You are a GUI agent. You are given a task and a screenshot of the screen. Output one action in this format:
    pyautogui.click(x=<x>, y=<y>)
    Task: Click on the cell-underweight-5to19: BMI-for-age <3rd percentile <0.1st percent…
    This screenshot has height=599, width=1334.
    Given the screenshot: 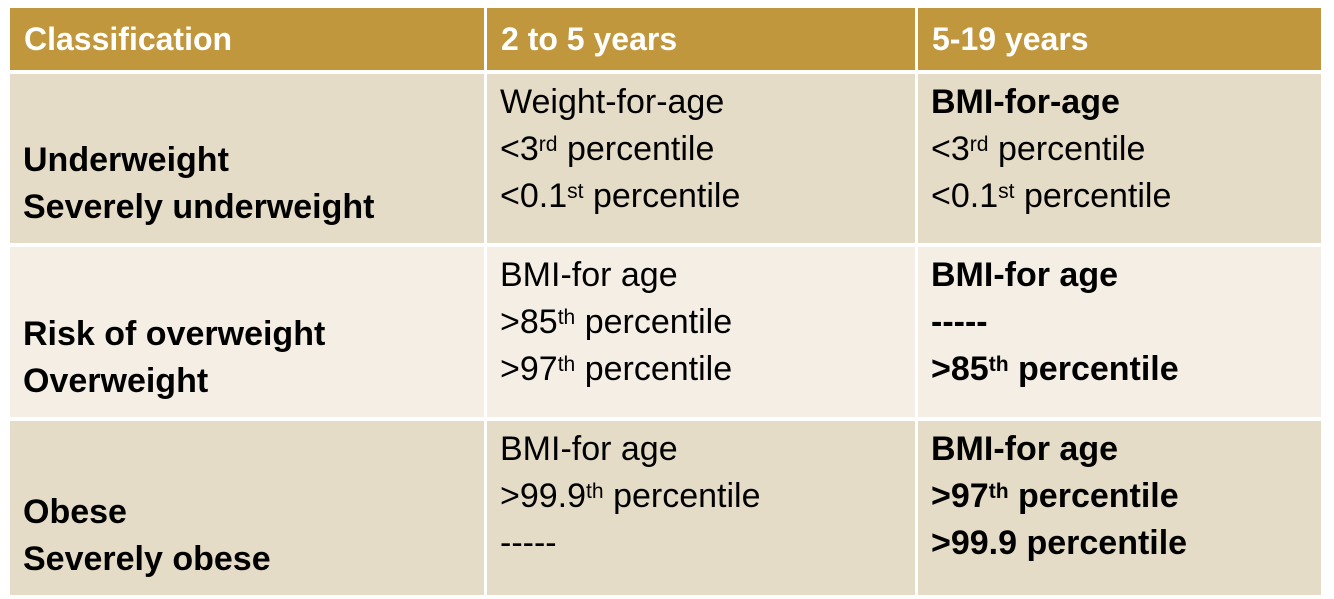 What is the action you would take?
    pyautogui.click(x=1119, y=158)
    